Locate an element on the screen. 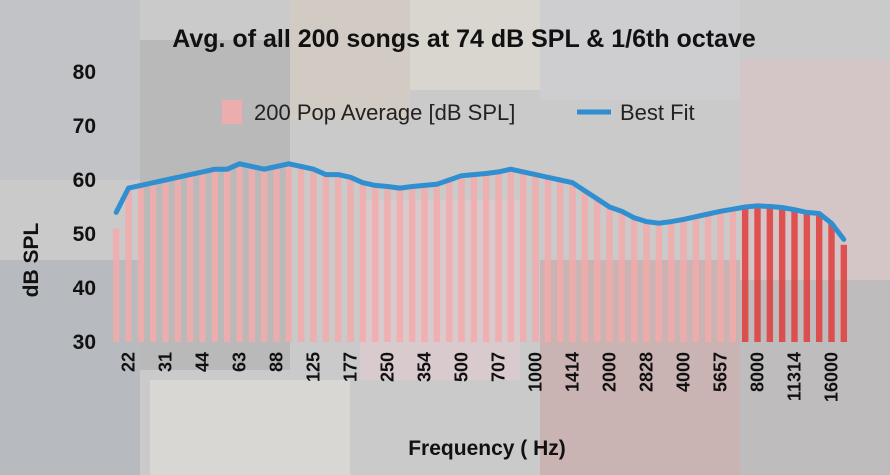  legend: 200 Pop Average [dB SPL] Best Fit is located at coordinates (458, 112).